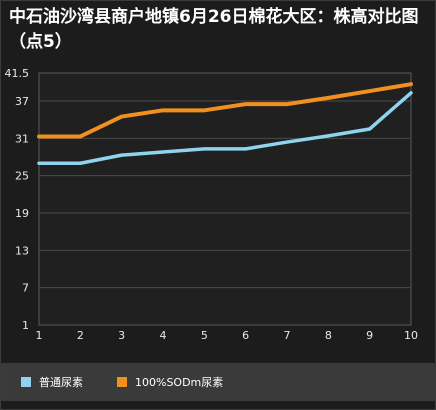 The image size is (436, 410). Describe the element at coordinates (369, 335) in the screenshot. I see `x-tick-label: 9` at that location.